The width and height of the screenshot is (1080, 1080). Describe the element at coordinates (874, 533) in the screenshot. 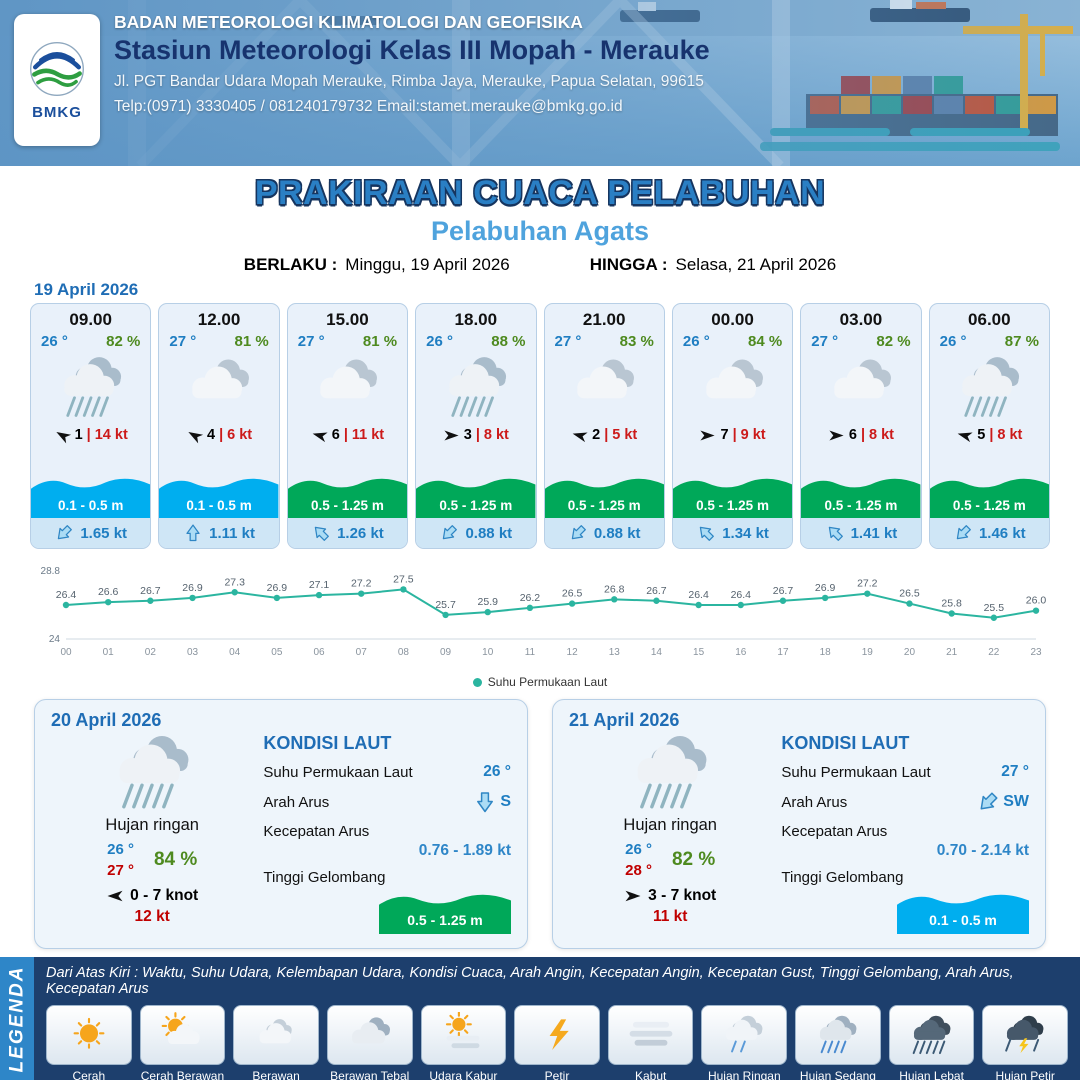

I see `current-speed: 1.41 kt` at that location.